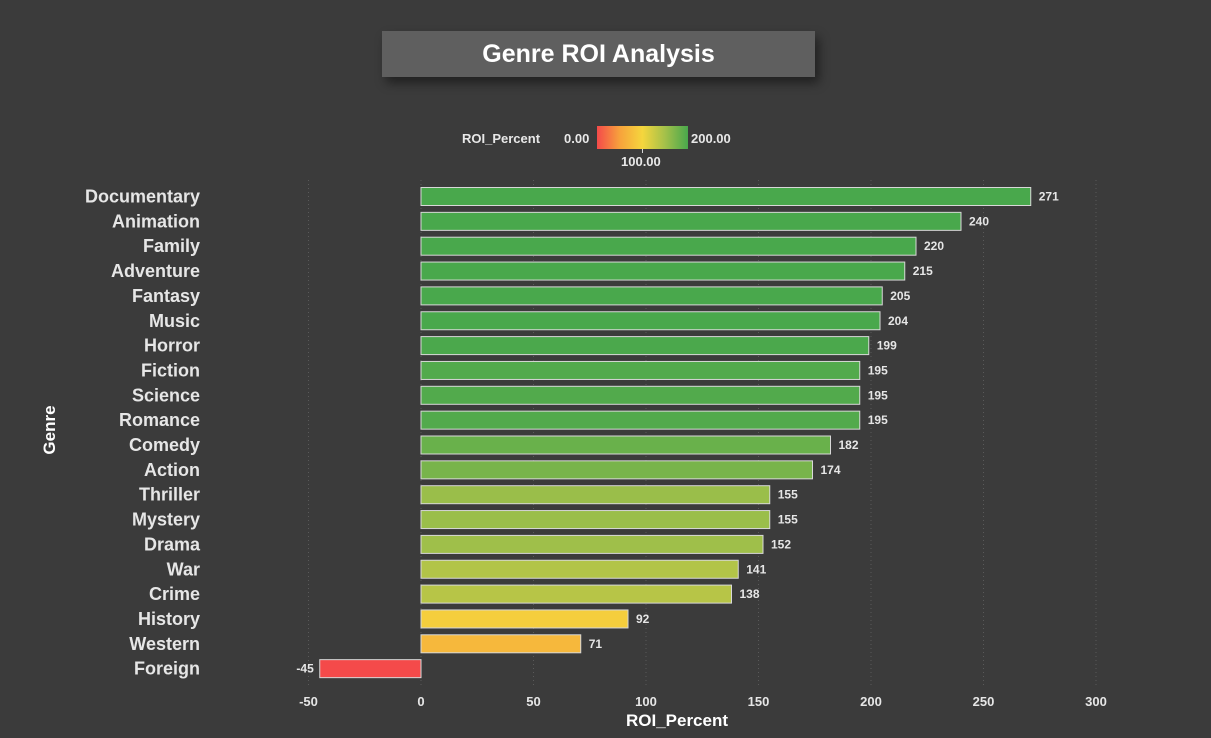 The height and width of the screenshot is (738, 1211). What do you see at coordinates (640, 395) in the screenshot?
I see `bar-science` at bounding box center [640, 395].